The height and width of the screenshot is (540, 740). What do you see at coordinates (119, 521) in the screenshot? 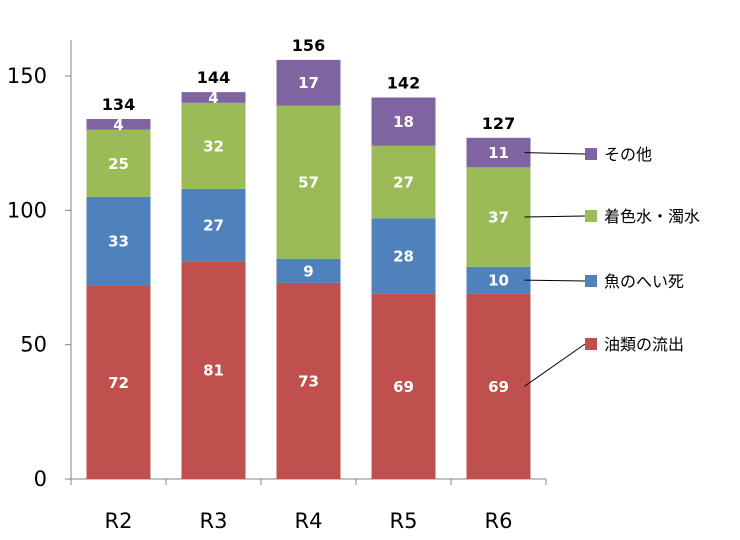
I see `x-tick-label: R2` at bounding box center [119, 521].